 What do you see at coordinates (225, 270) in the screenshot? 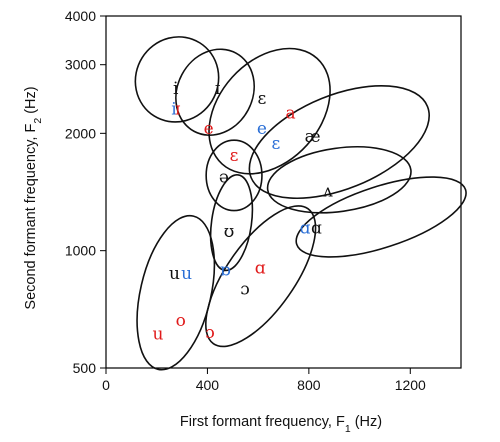
I see `vowel-point: ɒ` at bounding box center [225, 270].